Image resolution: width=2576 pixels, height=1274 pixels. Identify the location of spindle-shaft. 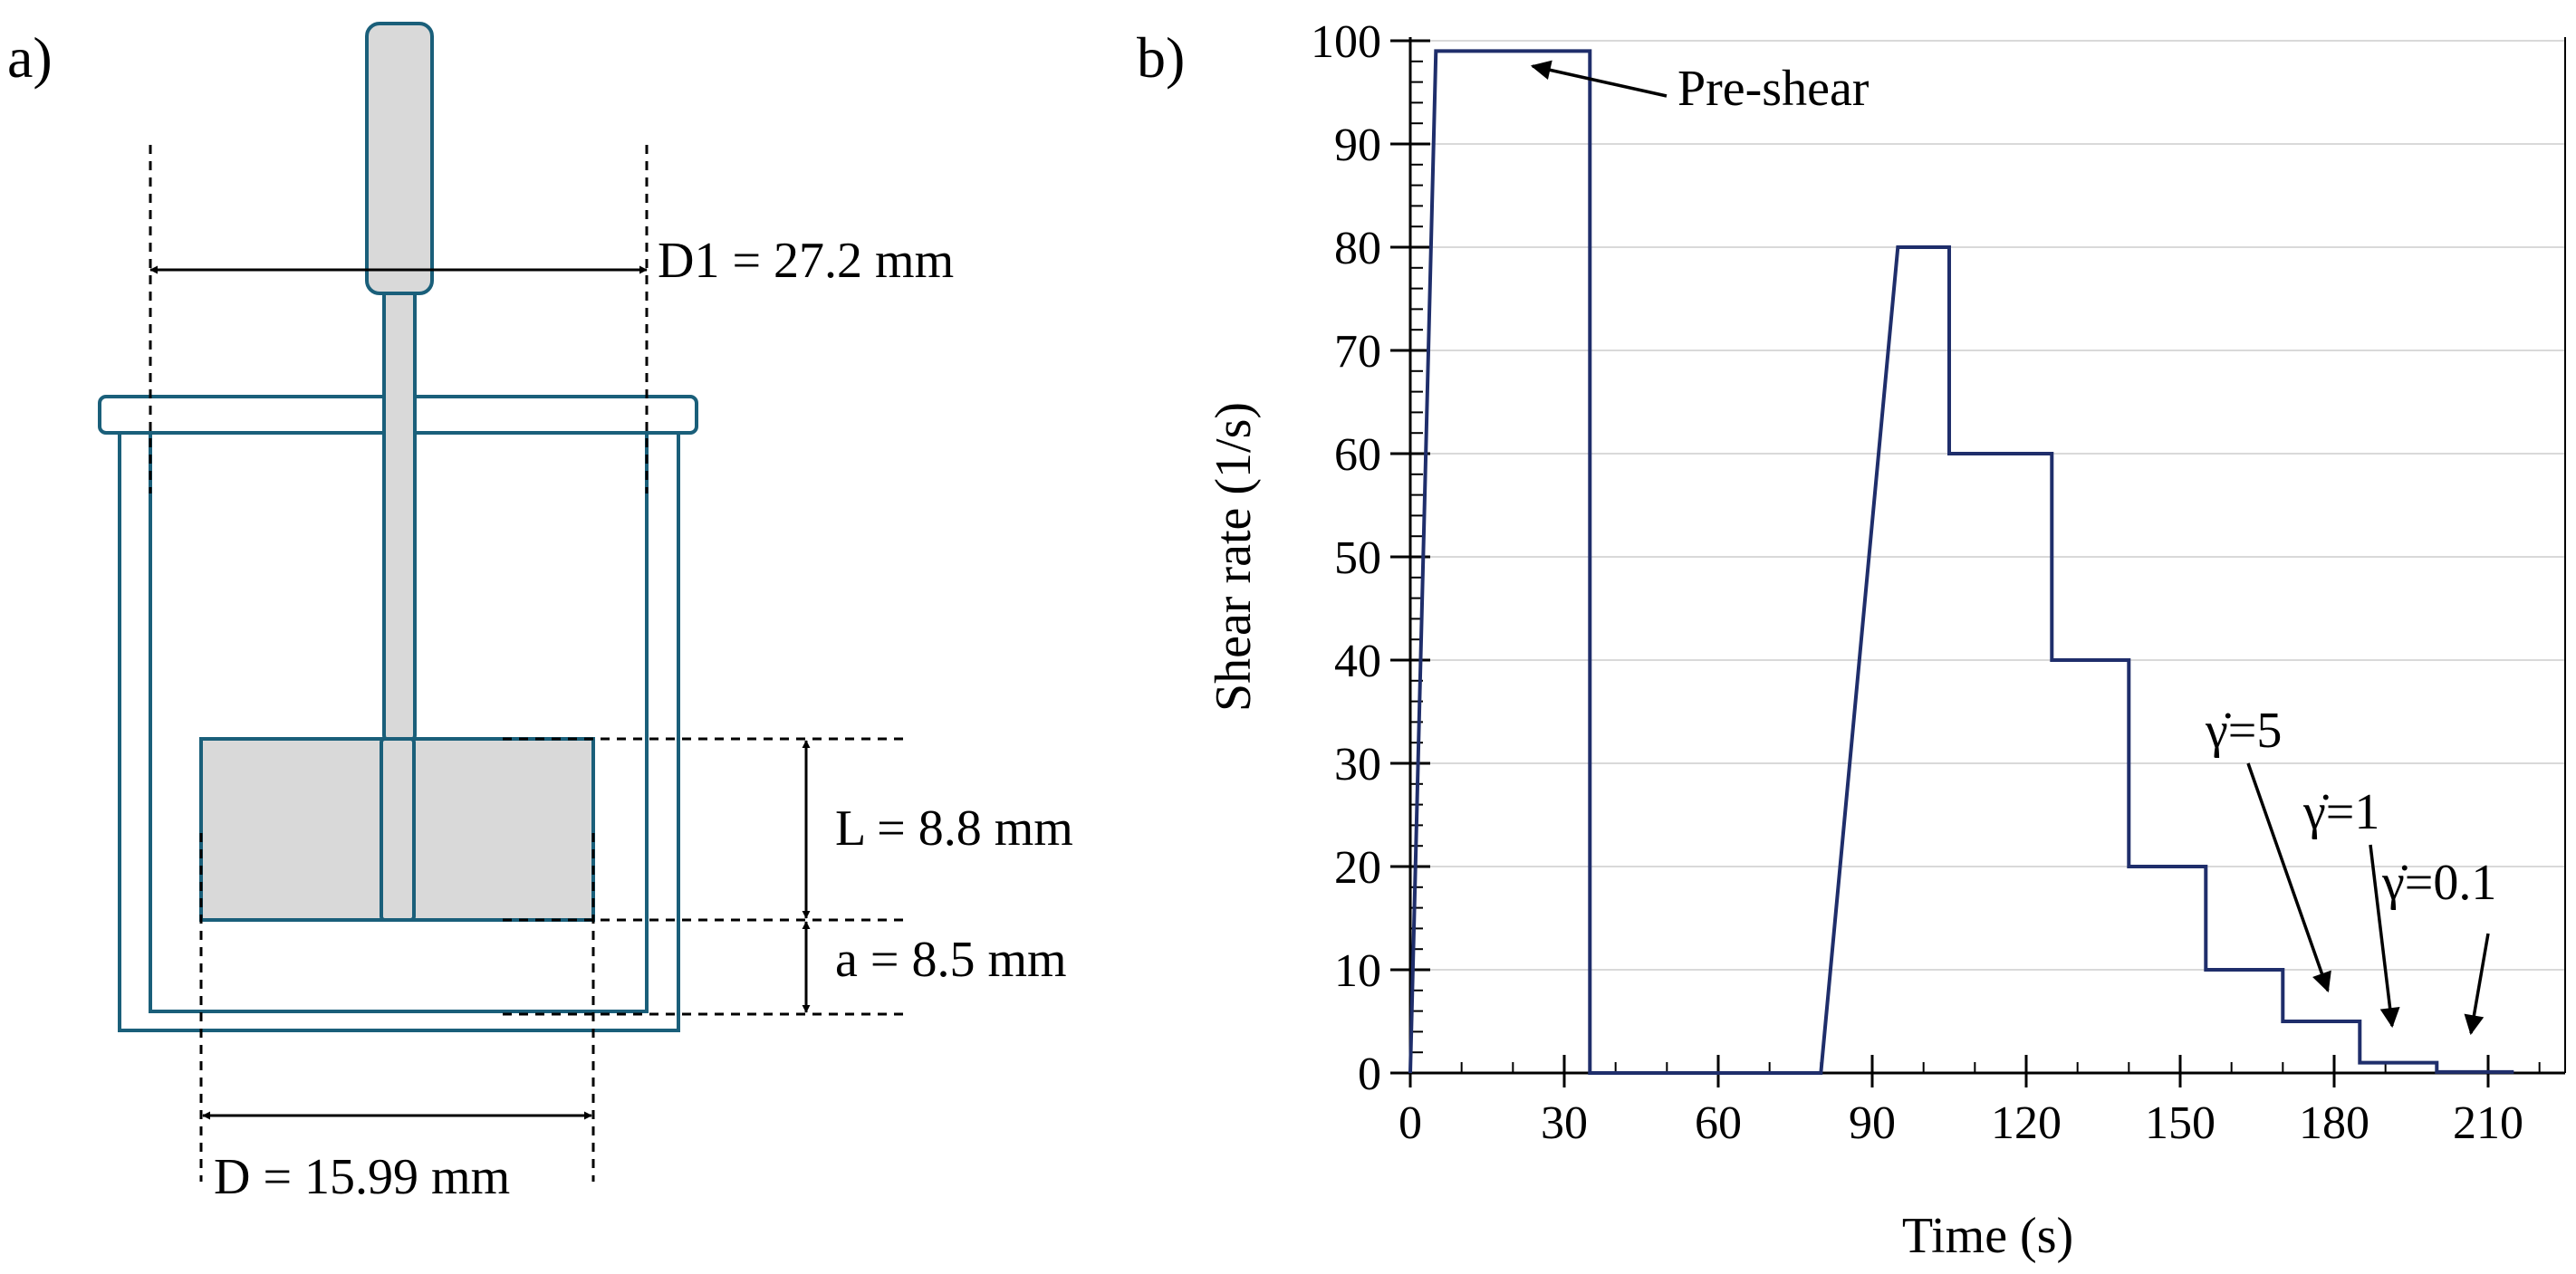
(399, 515).